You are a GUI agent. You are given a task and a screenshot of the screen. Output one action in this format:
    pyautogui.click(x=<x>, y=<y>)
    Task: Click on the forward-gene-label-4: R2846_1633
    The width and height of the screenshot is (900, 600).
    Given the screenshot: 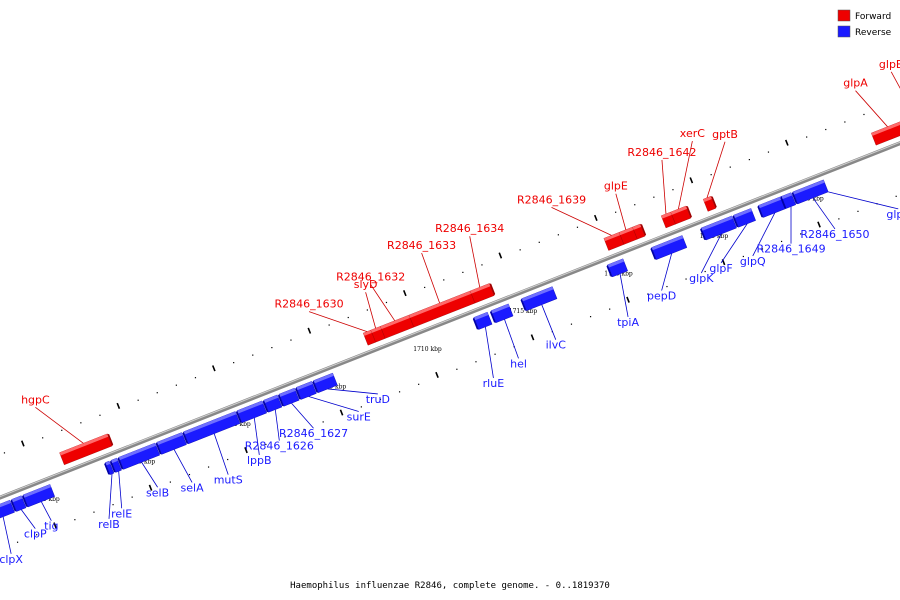 What is the action you would take?
    pyautogui.click(x=421, y=245)
    